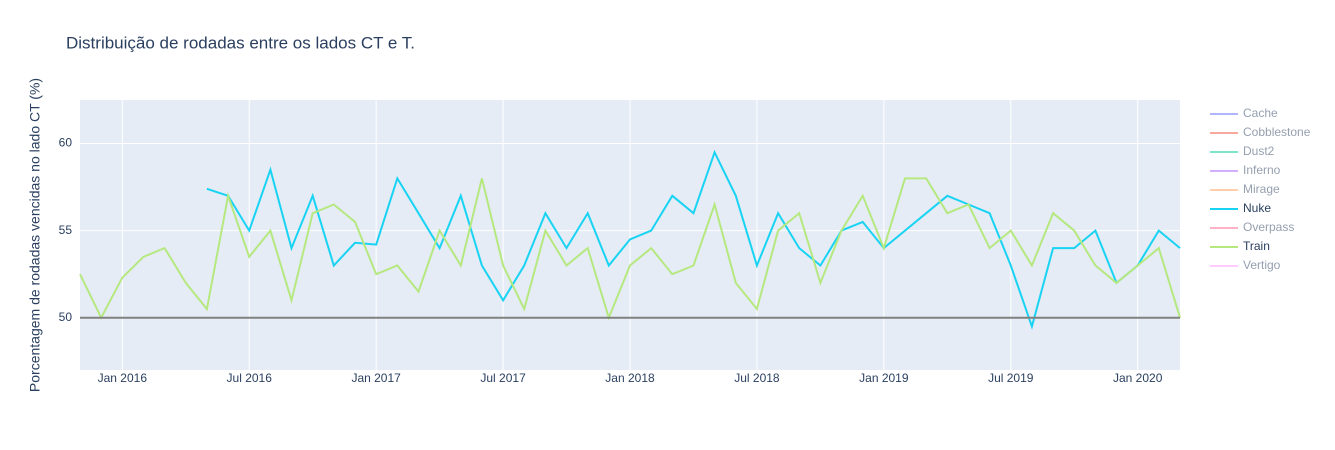 The image size is (1335, 450). I want to click on x-tick-label: Jan 2020, so click(1138, 378).